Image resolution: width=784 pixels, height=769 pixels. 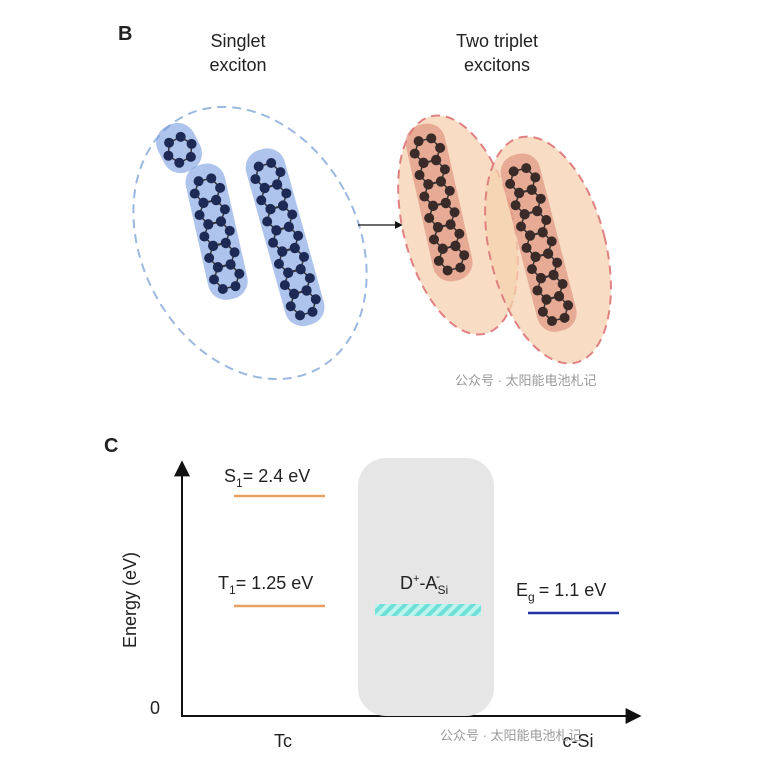 What do you see at coordinates (491, 227) in the screenshot?
I see `triplet-molecule` at bounding box center [491, 227].